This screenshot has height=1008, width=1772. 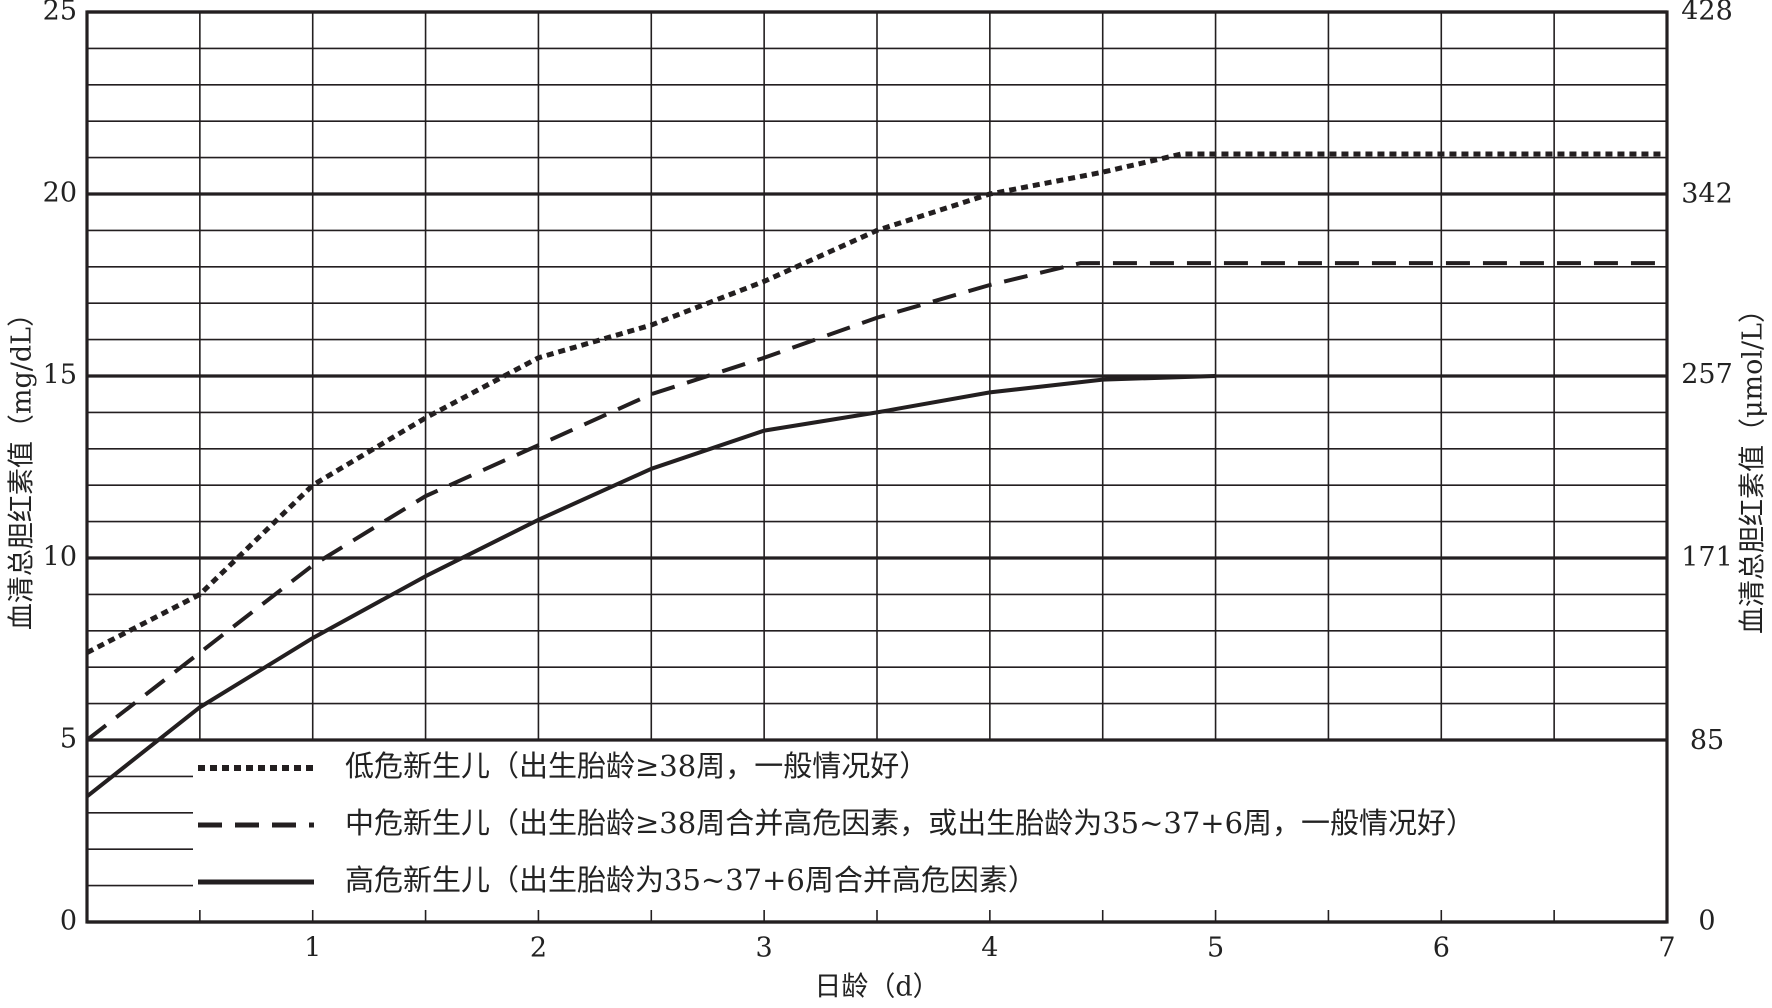 What do you see at coordinates (876, 987) in the screenshot?
I see `x-axis-label: 日龄（d）` at bounding box center [876, 987].